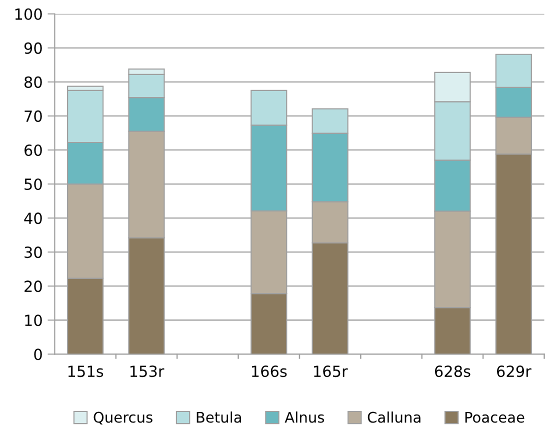  What do you see at coordinates (33, 320) in the screenshot?
I see `y-tick-label: 10` at bounding box center [33, 320].